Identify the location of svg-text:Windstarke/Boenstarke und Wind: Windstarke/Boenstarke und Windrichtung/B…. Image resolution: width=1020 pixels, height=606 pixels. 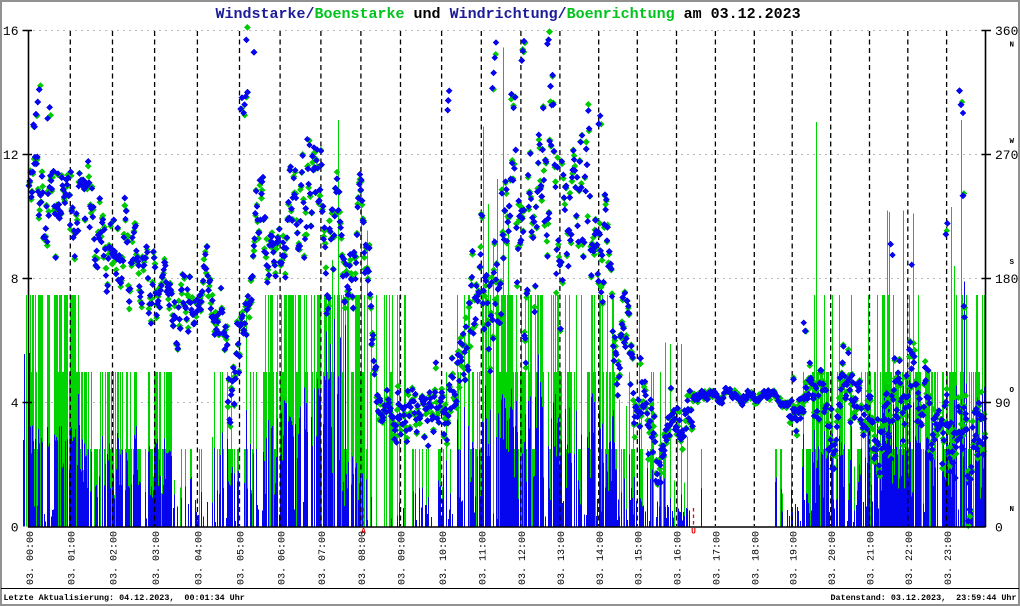
(508, 14).